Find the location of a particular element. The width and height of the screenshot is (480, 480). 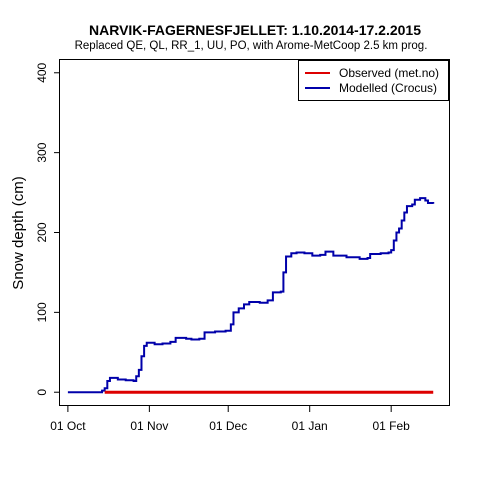

y-tick-label: 0 is located at coordinates (42, 392).